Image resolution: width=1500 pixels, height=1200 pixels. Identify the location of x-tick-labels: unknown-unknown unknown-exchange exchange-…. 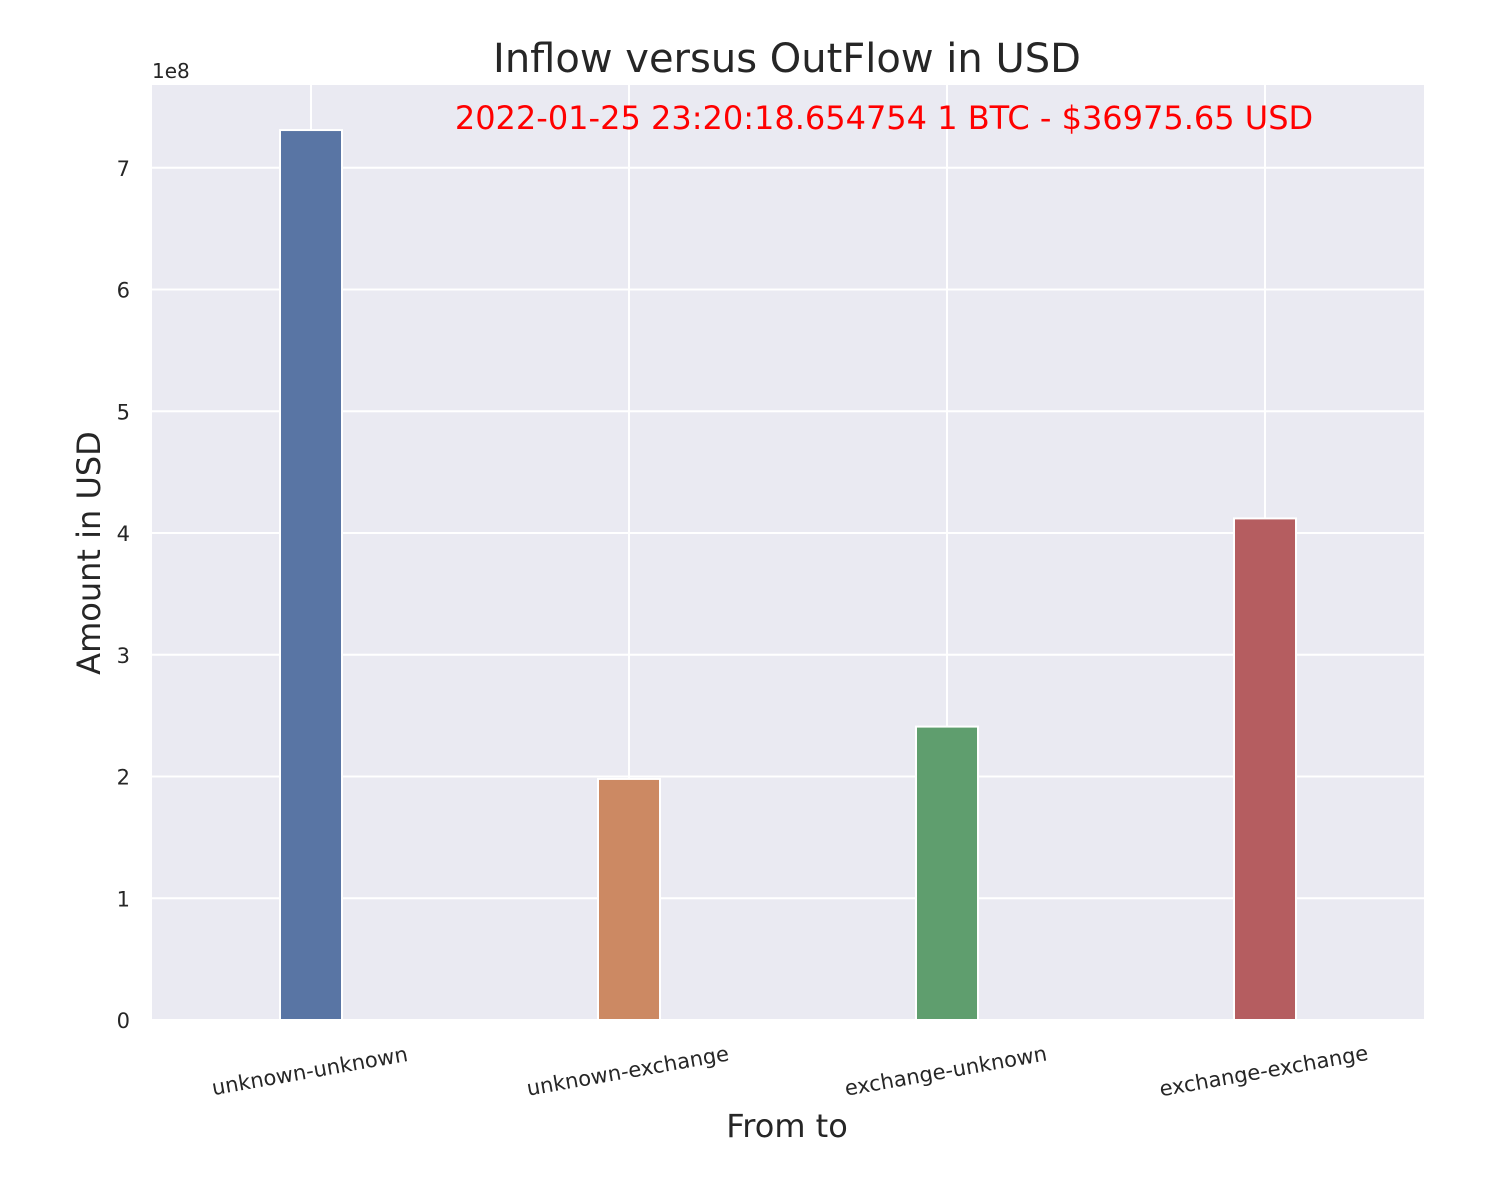
(790, 1071).